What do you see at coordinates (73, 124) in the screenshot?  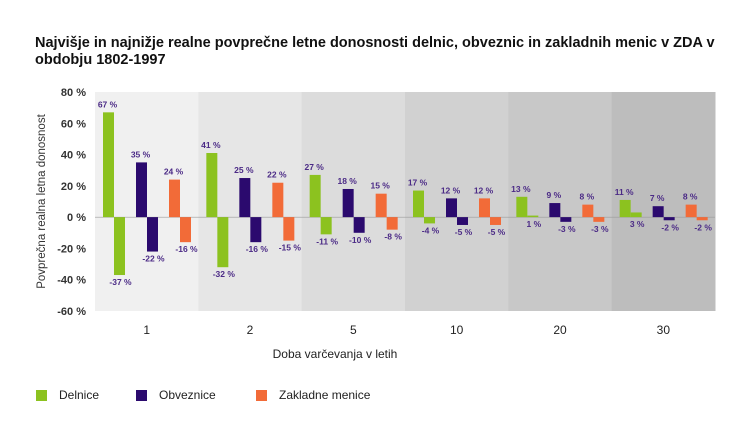 I see `y-tick-label: 60 %` at bounding box center [73, 124].